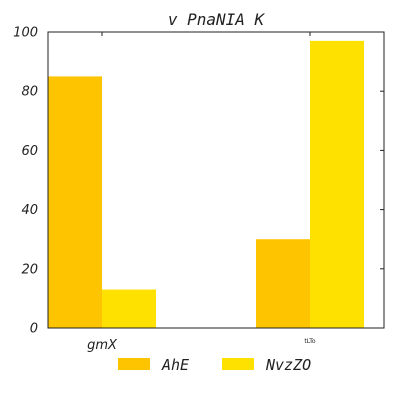 The height and width of the screenshot is (402, 402). What do you see at coordinates (134, 364) in the screenshot?
I see `legend-swatch-ahe` at bounding box center [134, 364].